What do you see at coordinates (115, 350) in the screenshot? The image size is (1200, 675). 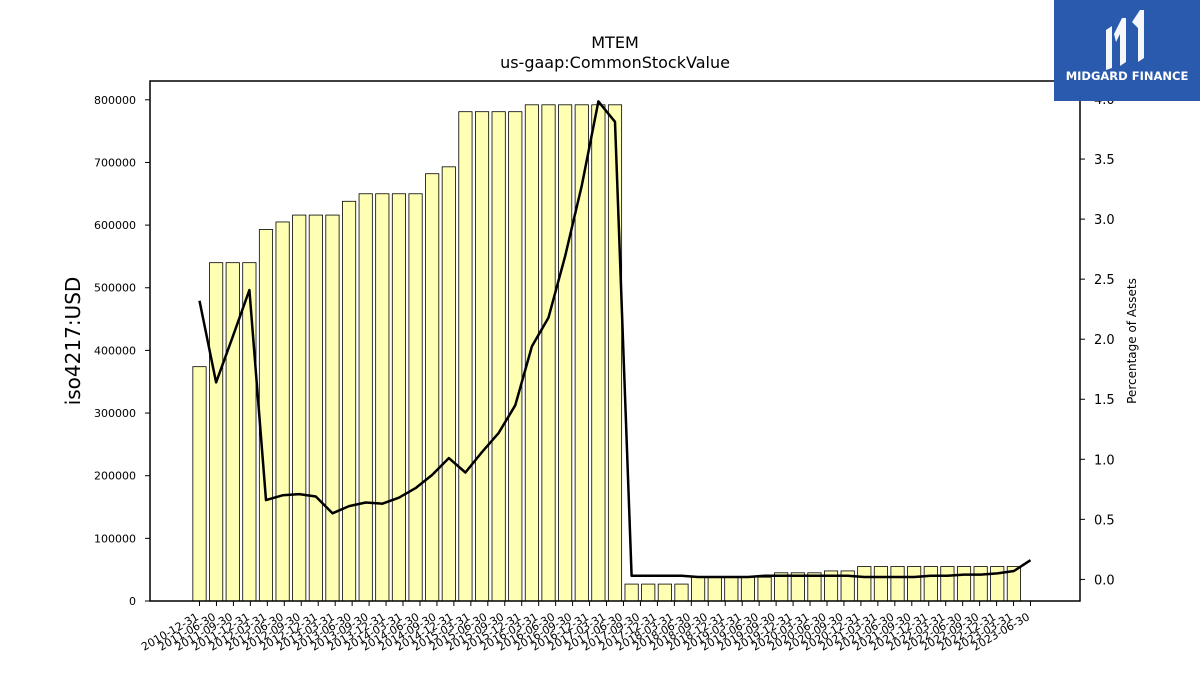 I see `y-tick-label: 400000` at bounding box center [115, 350].